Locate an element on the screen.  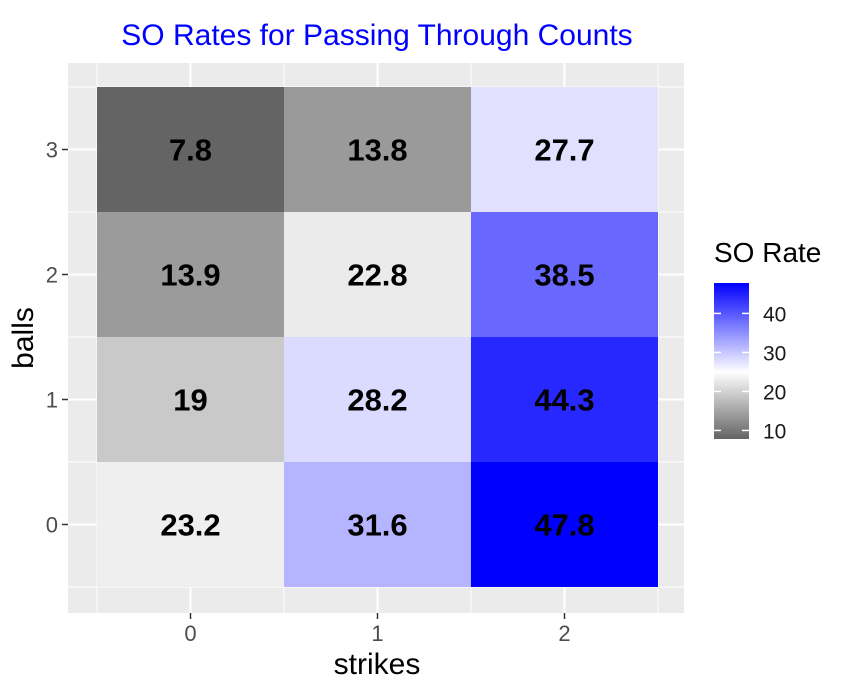
cell-value-label: 7.8 is located at coordinates (190, 150).